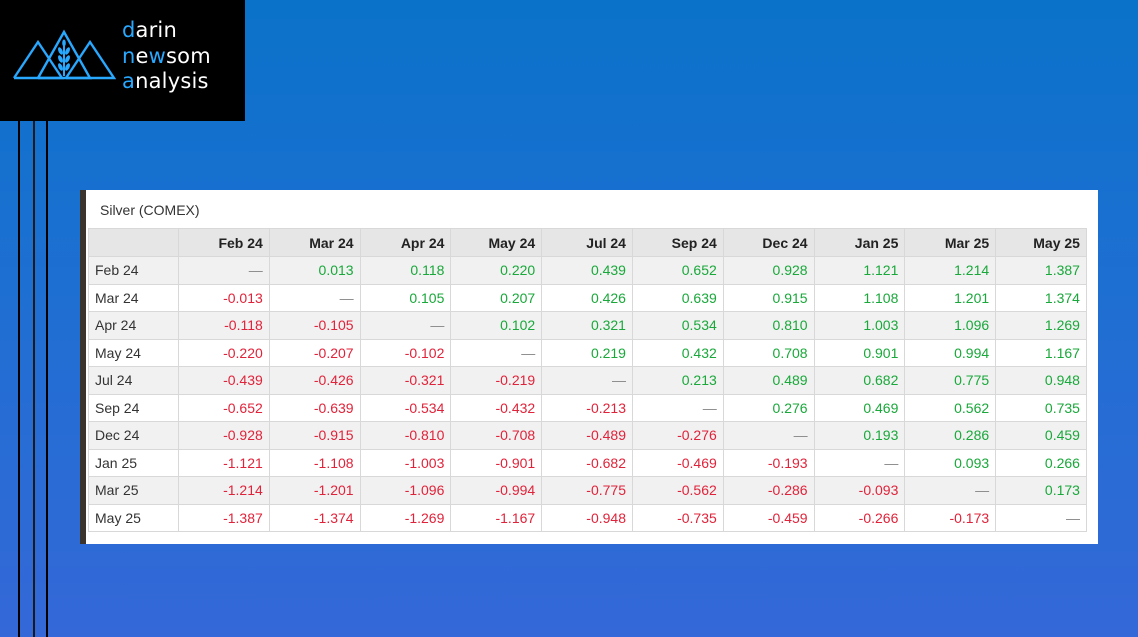 This screenshot has width=1138, height=637. I want to click on spread-cell: -0.432, so click(496, 407).